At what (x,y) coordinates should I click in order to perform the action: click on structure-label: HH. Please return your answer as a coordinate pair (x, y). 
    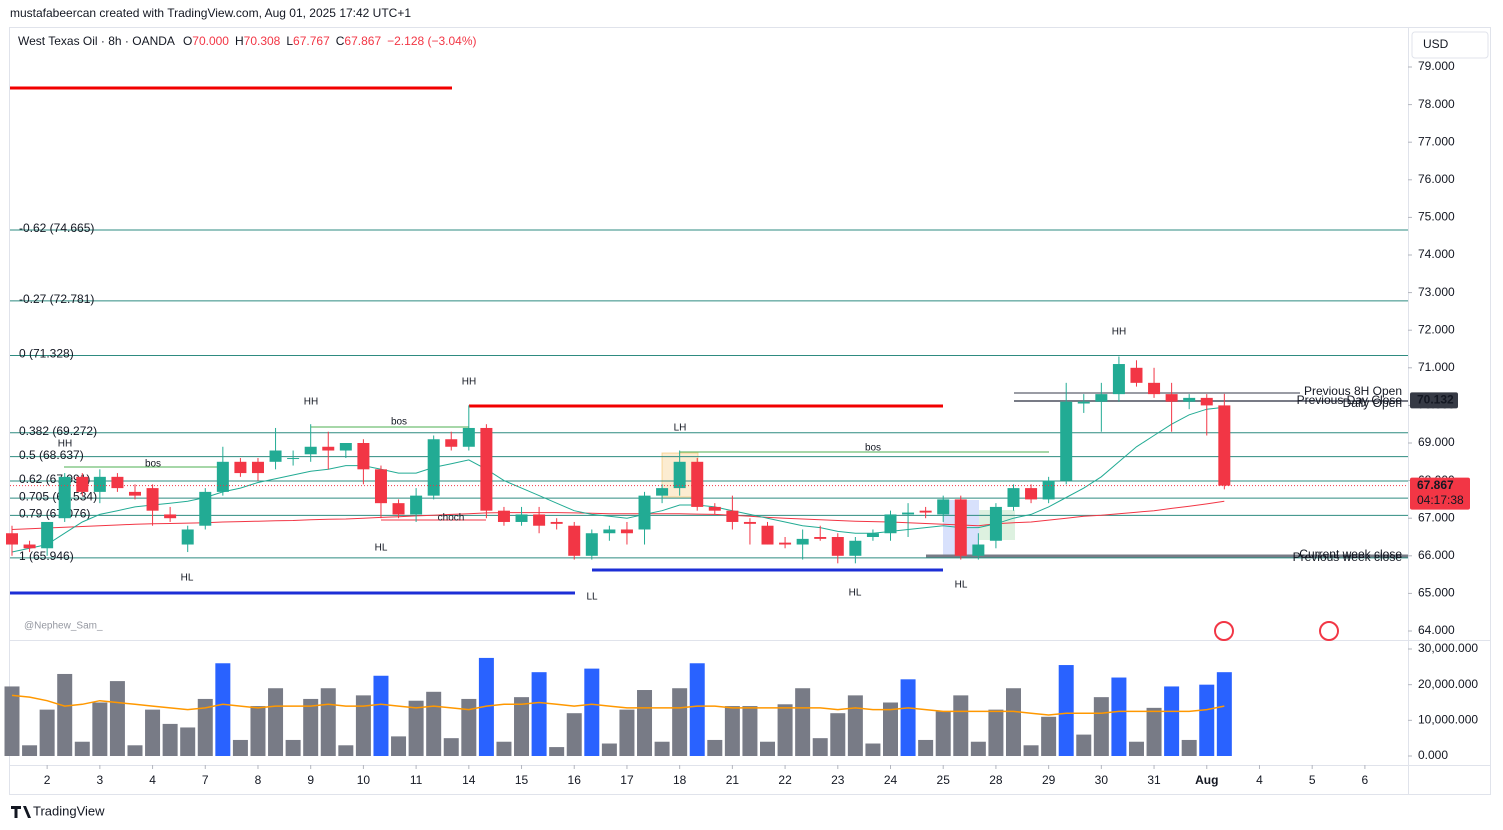
    Looking at the image, I should click on (65, 444).